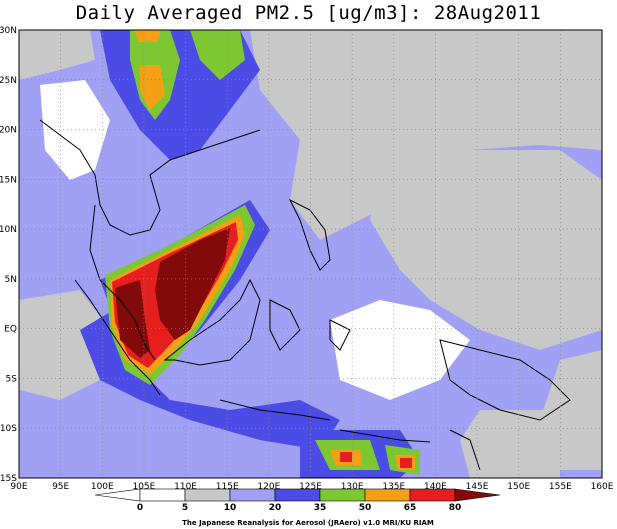 Image resolution: width=617 pixels, height=529 pixels. What do you see at coordinates (230, 508) in the screenshot?
I see `colorbar-level-label: 10` at bounding box center [230, 508].